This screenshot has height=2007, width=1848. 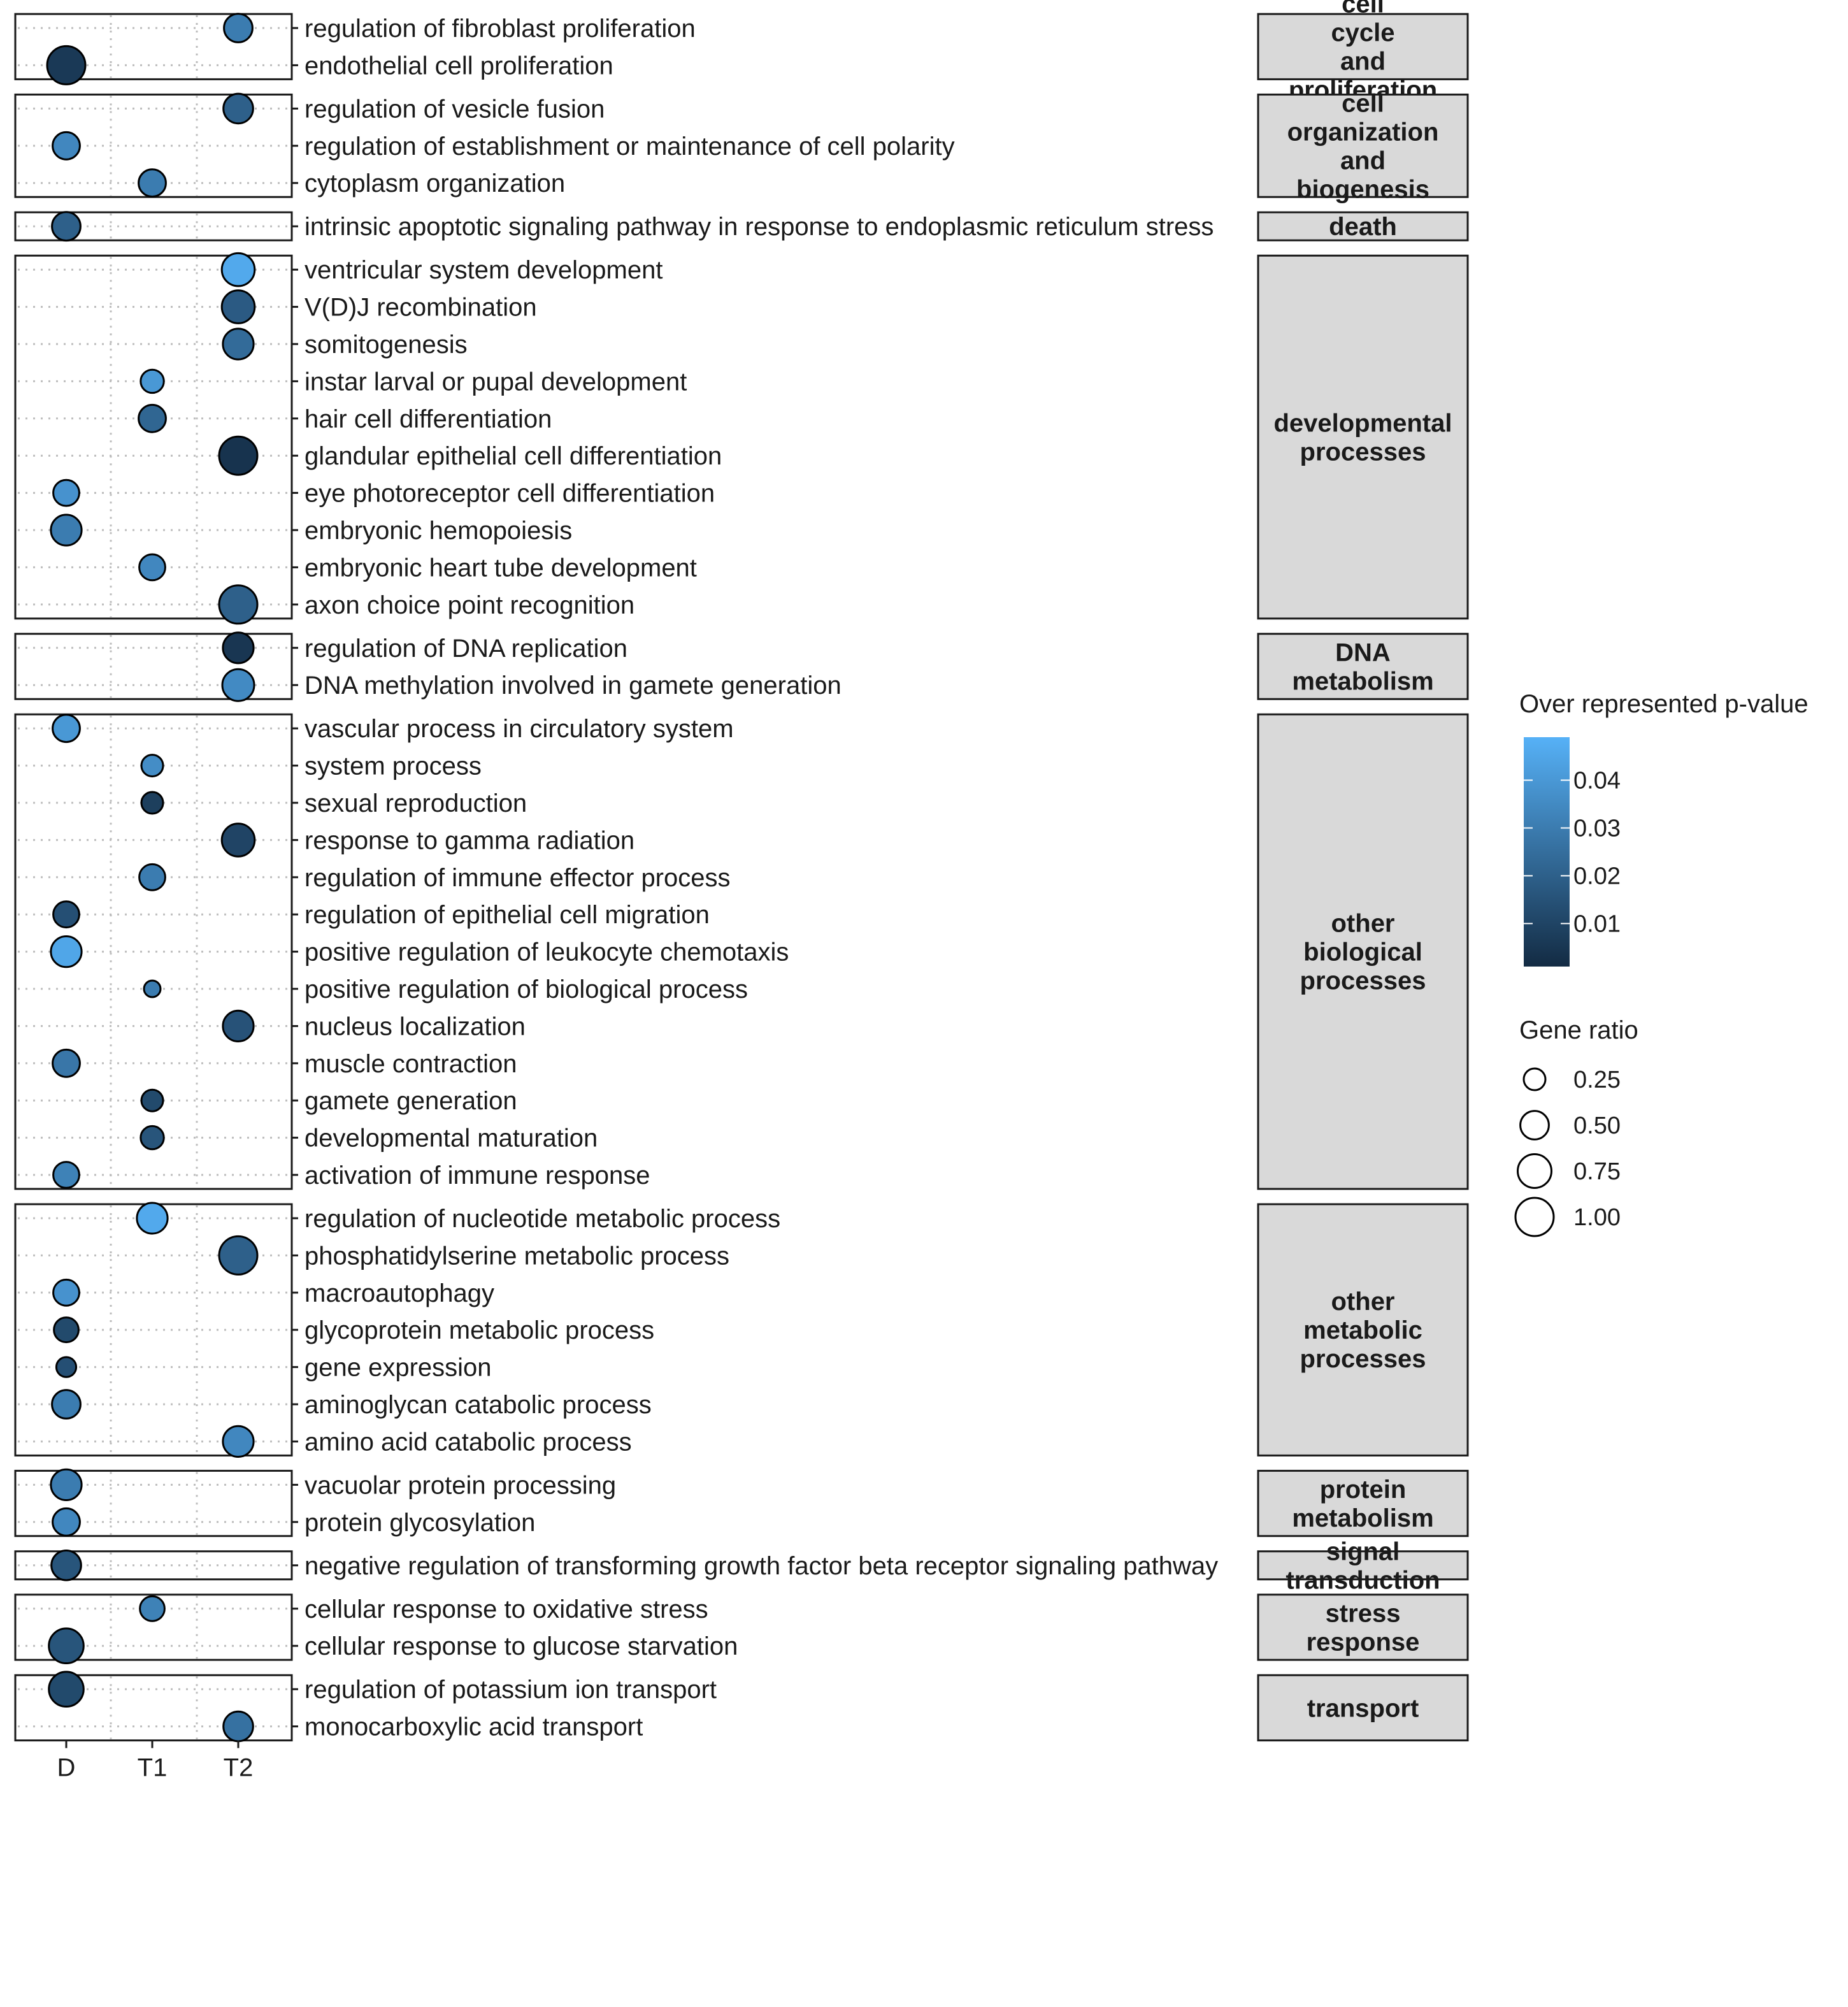 I want to click on term-label: activation of immune response, so click(x=477, y=1176).